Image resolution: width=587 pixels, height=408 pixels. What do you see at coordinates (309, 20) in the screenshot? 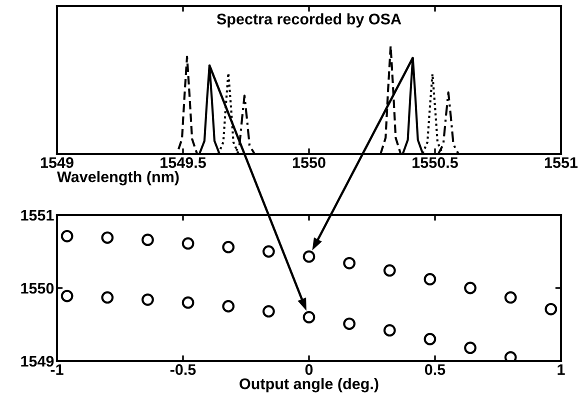
I see `chart-title: Spectra recorded by OSA` at bounding box center [309, 20].